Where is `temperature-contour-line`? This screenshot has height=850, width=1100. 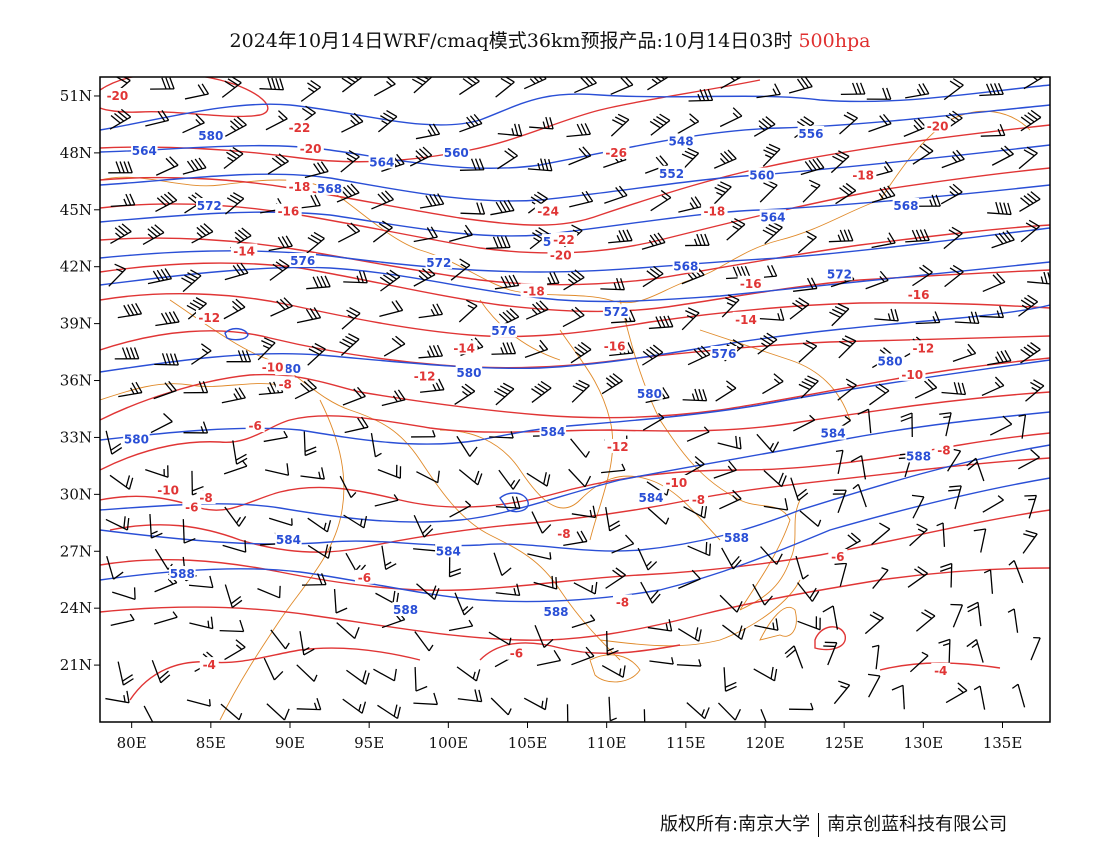
temperature-contour-line is located at coordinates (275, 674).